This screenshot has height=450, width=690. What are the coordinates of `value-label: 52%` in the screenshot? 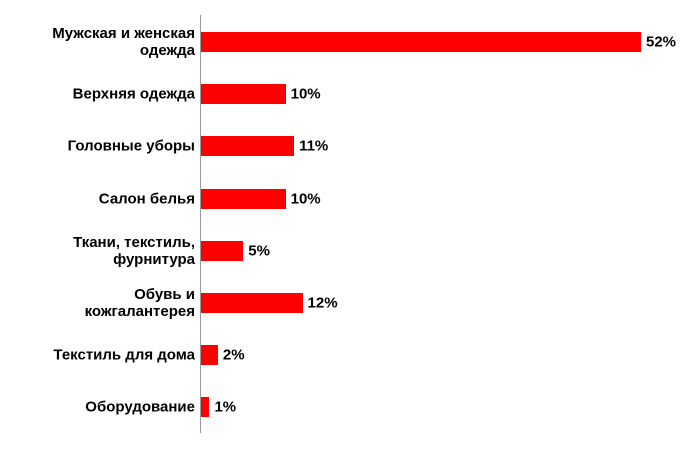 It's located at (661, 42).